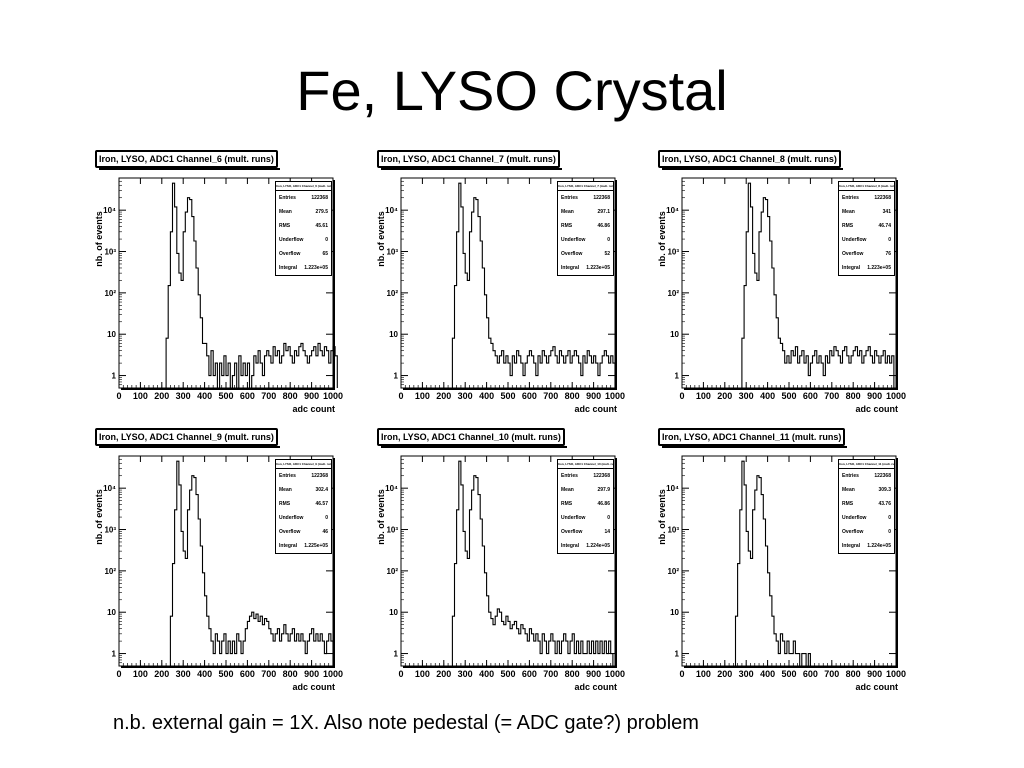 The width and height of the screenshot is (1024, 768). What do you see at coordinates (321, 504) in the screenshot?
I see `stats-value: 46.57` at bounding box center [321, 504].